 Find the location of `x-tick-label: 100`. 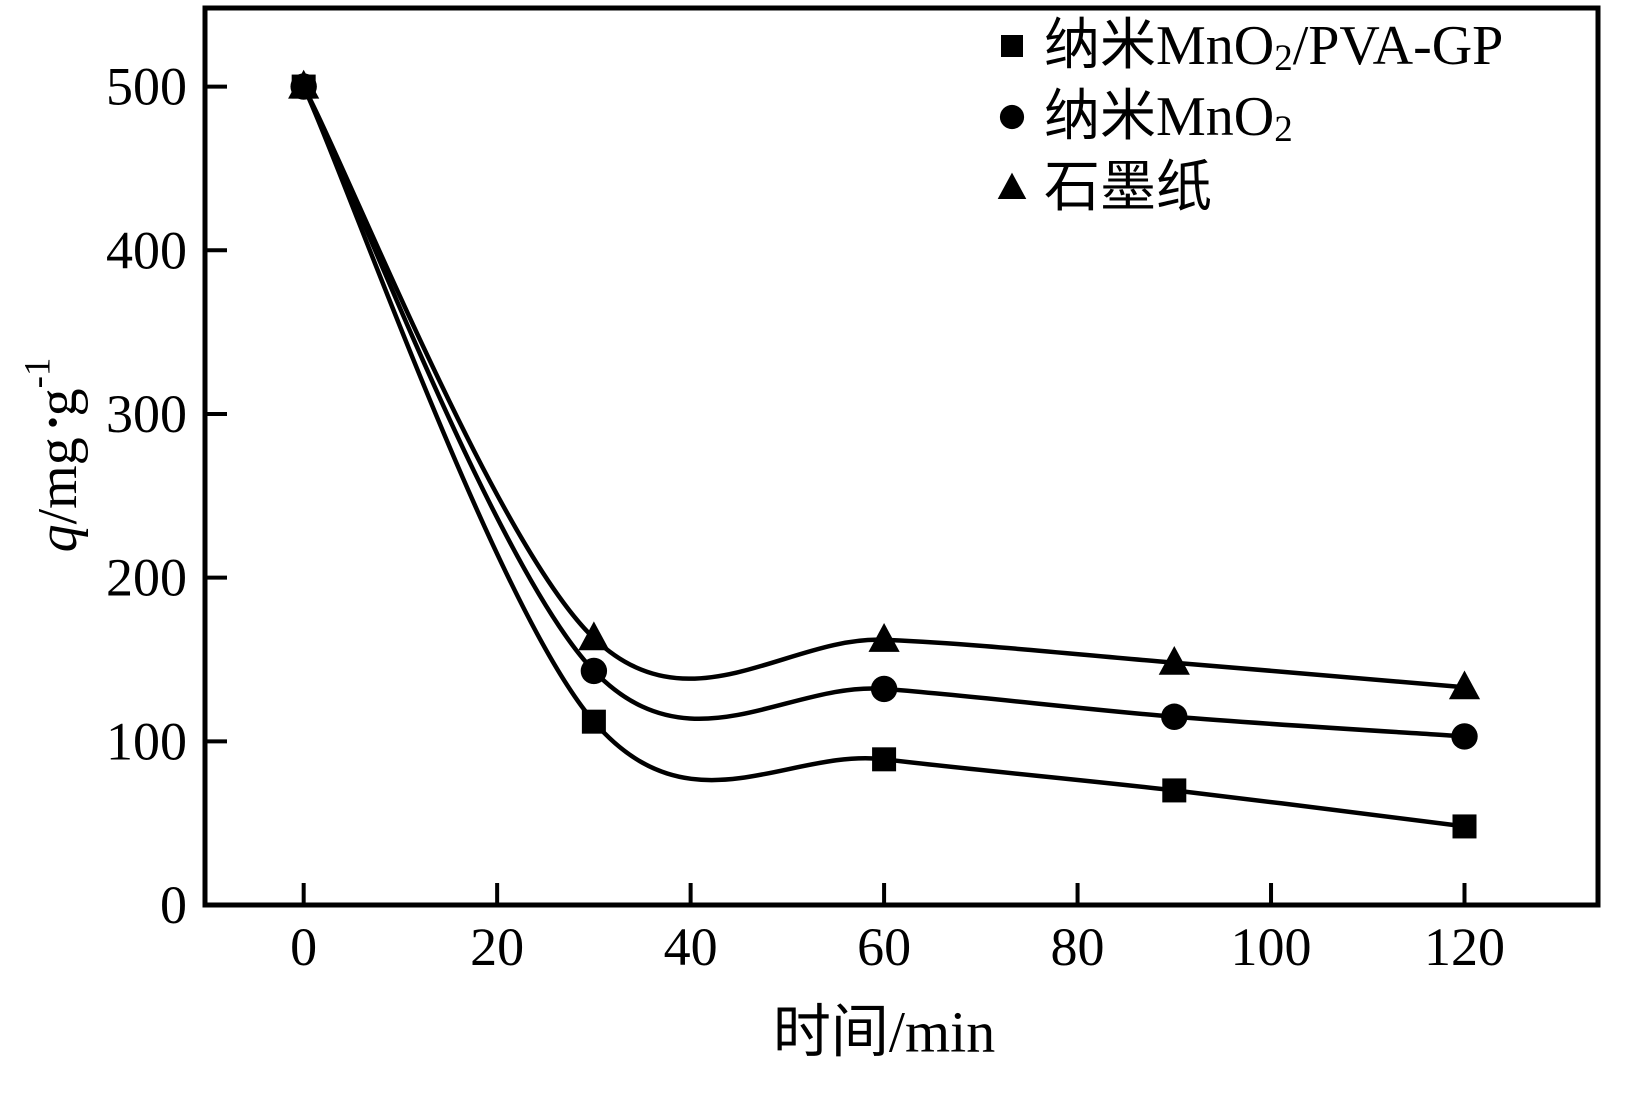

x-tick-label: 100 is located at coordinates (1271, 947).